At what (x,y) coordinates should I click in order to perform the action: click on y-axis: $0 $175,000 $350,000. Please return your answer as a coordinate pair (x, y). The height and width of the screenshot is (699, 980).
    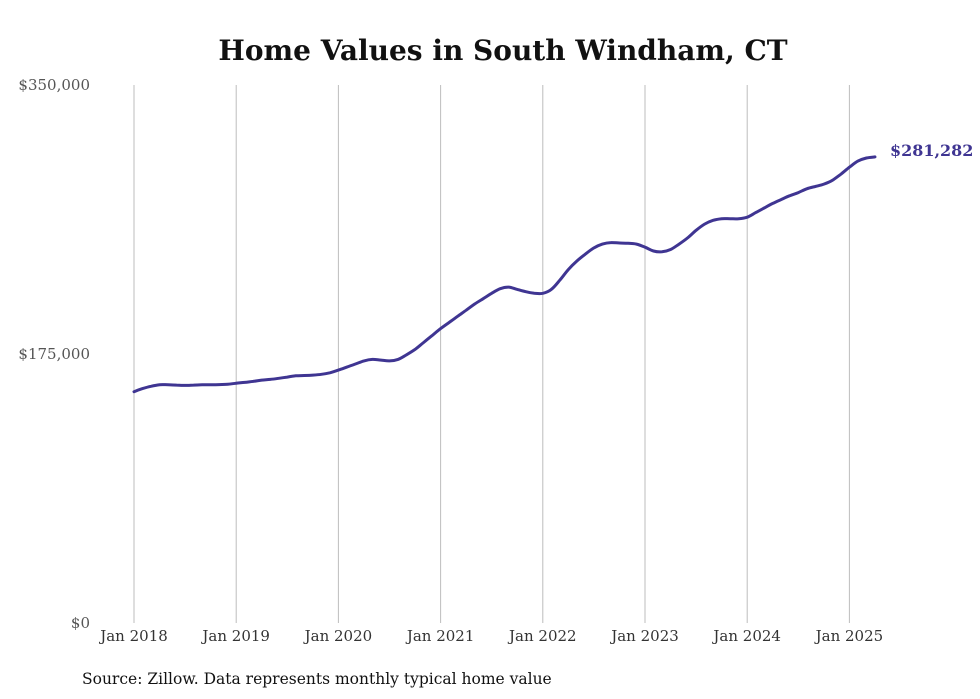
    Looking at the image, I should click on (54, 354).